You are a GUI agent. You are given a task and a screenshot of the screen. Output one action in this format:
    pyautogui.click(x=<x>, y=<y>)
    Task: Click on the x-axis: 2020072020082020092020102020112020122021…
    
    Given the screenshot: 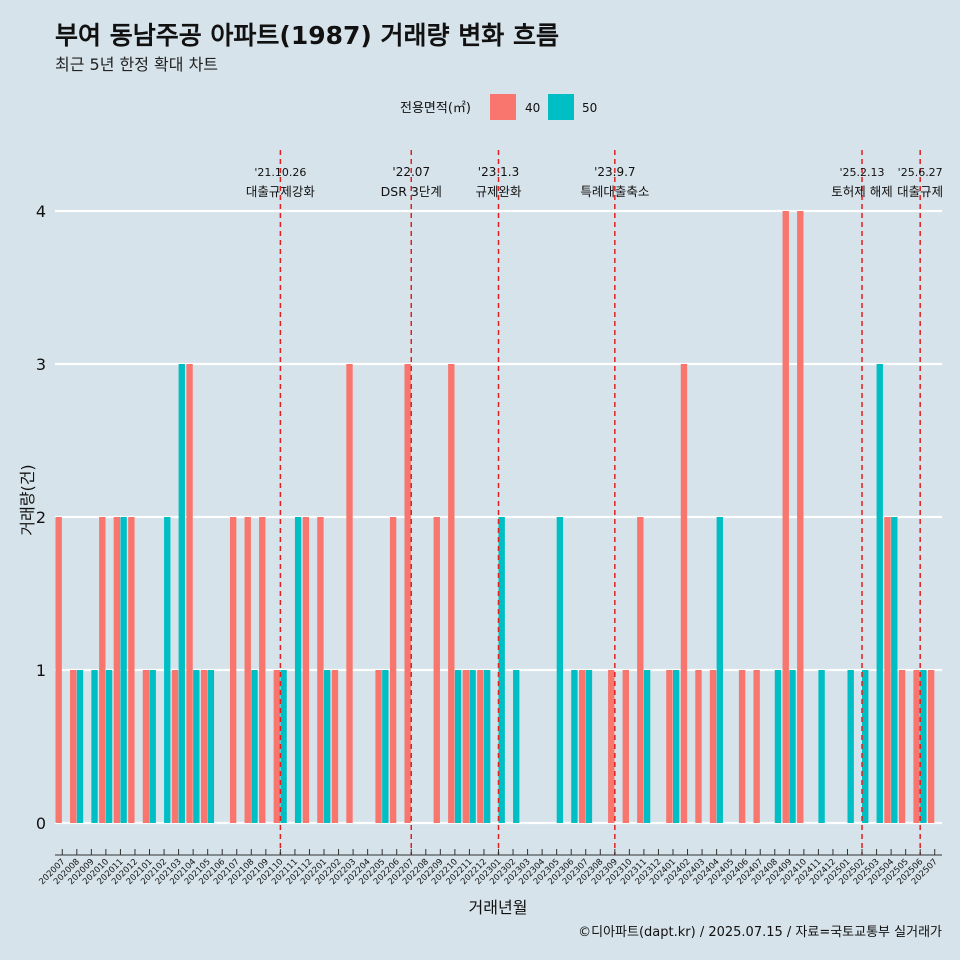 What is the action you would take?
    pyautogui.click(x=489, y=868)
    